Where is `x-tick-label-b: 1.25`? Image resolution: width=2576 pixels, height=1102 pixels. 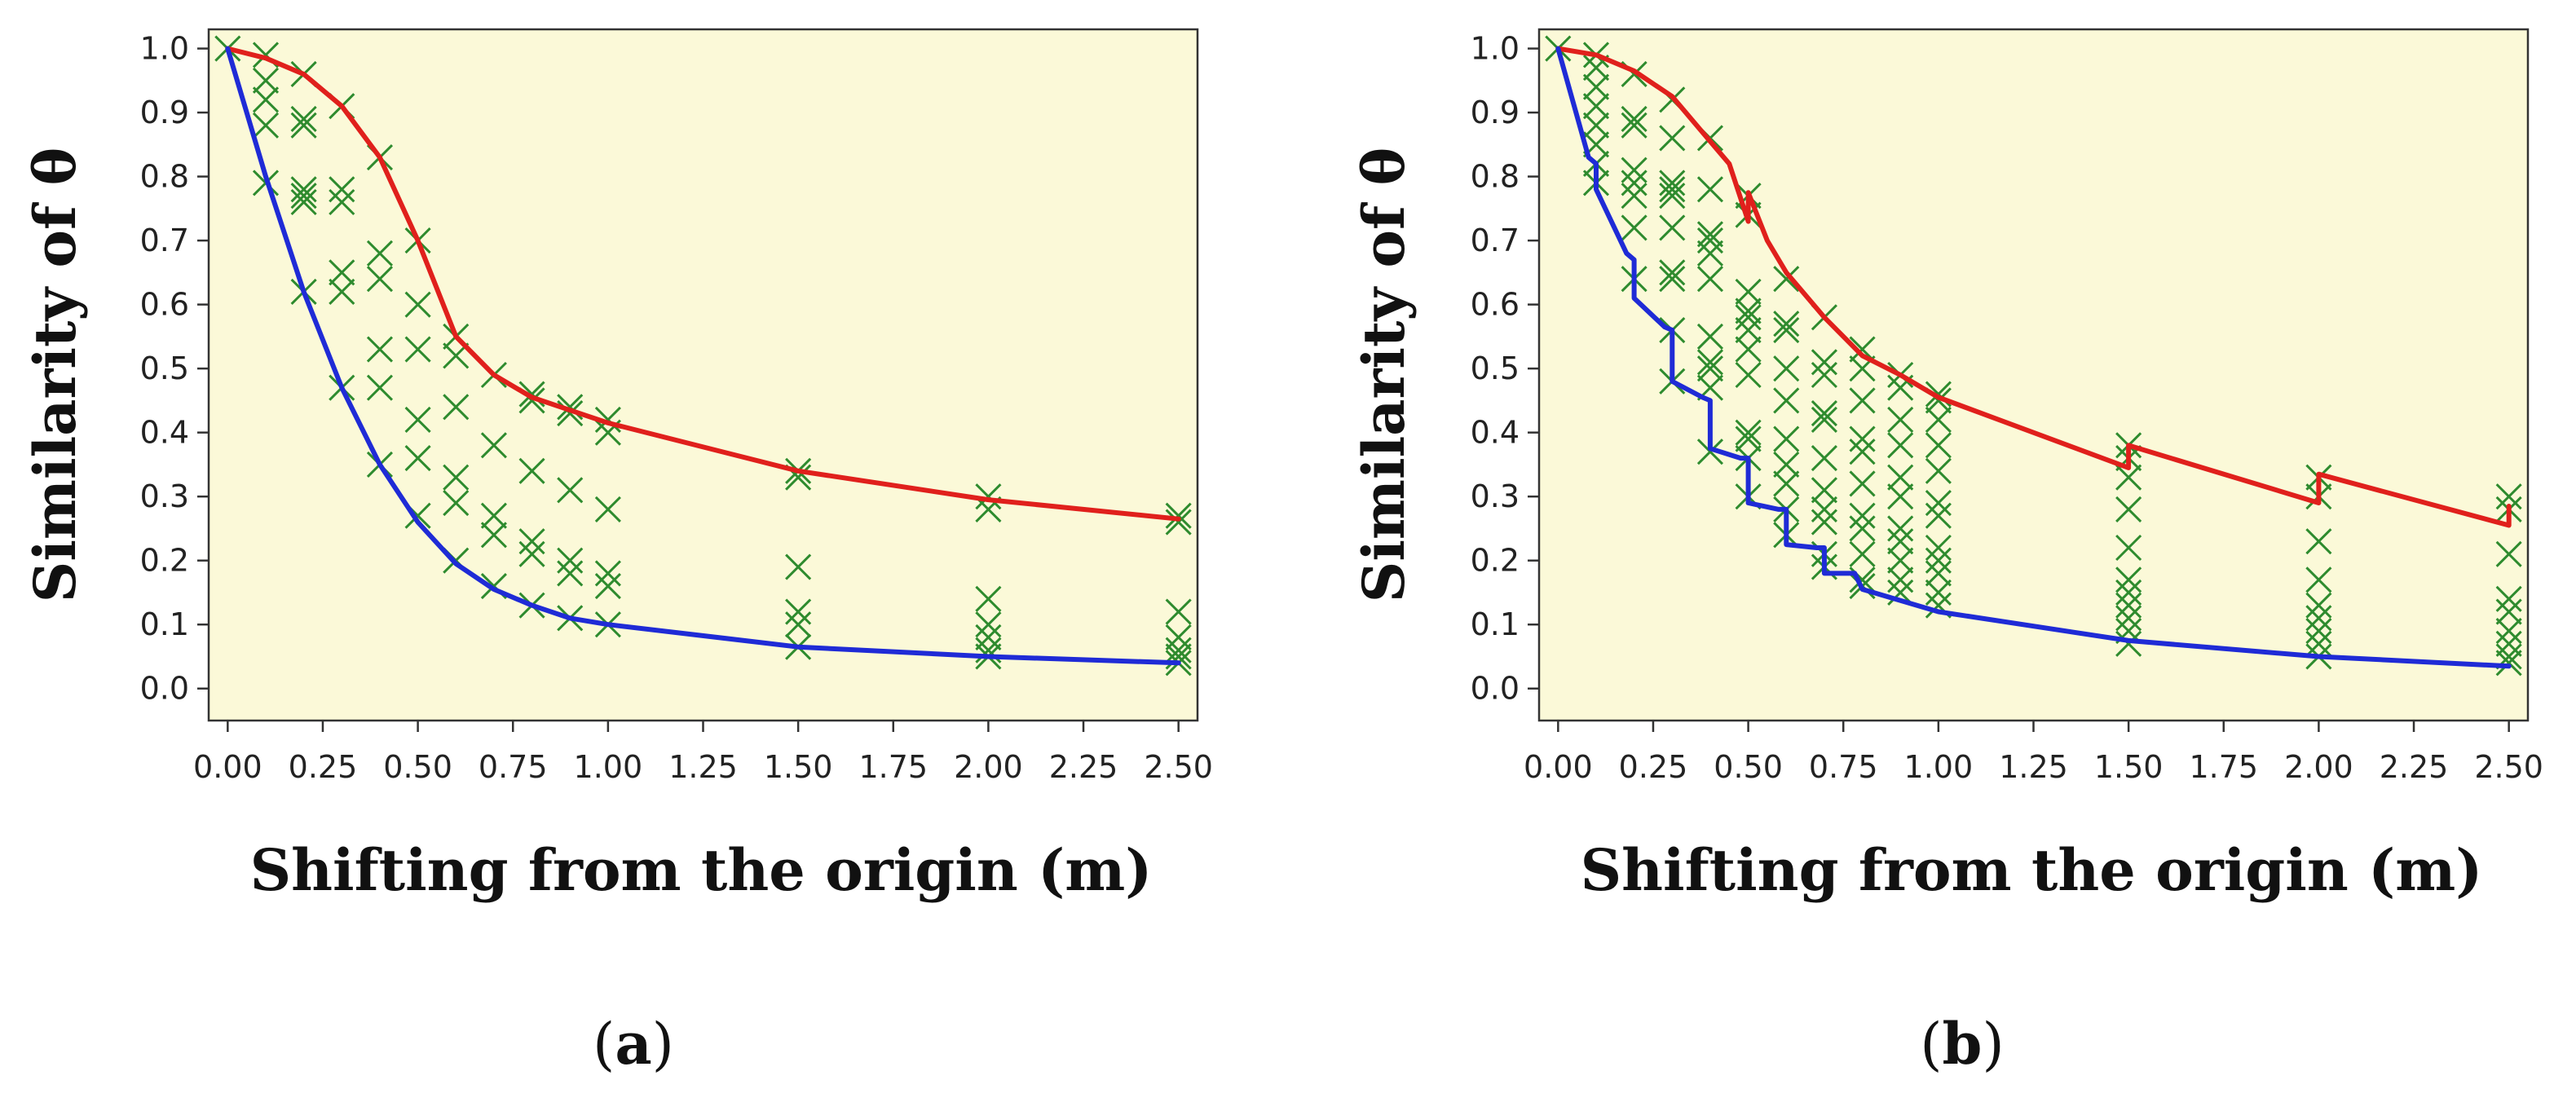 x-tick-label-b: 1.25 is located at coordinates (2033, 767).